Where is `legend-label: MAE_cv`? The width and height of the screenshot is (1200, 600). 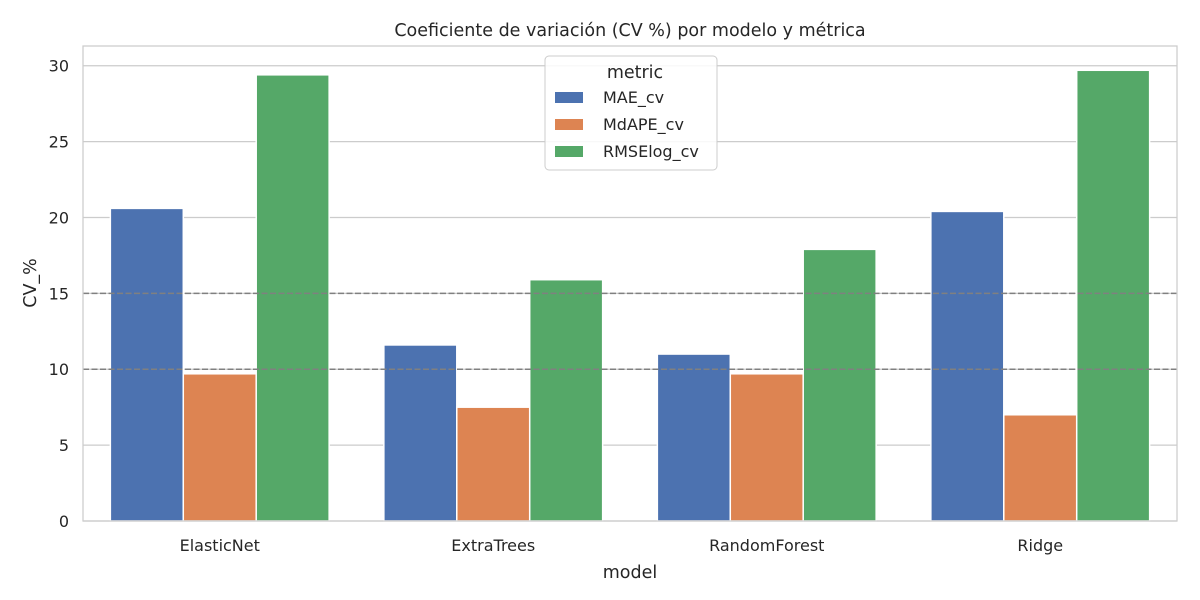 legend-label: MAE_cv is located at coordinates (633, 98).